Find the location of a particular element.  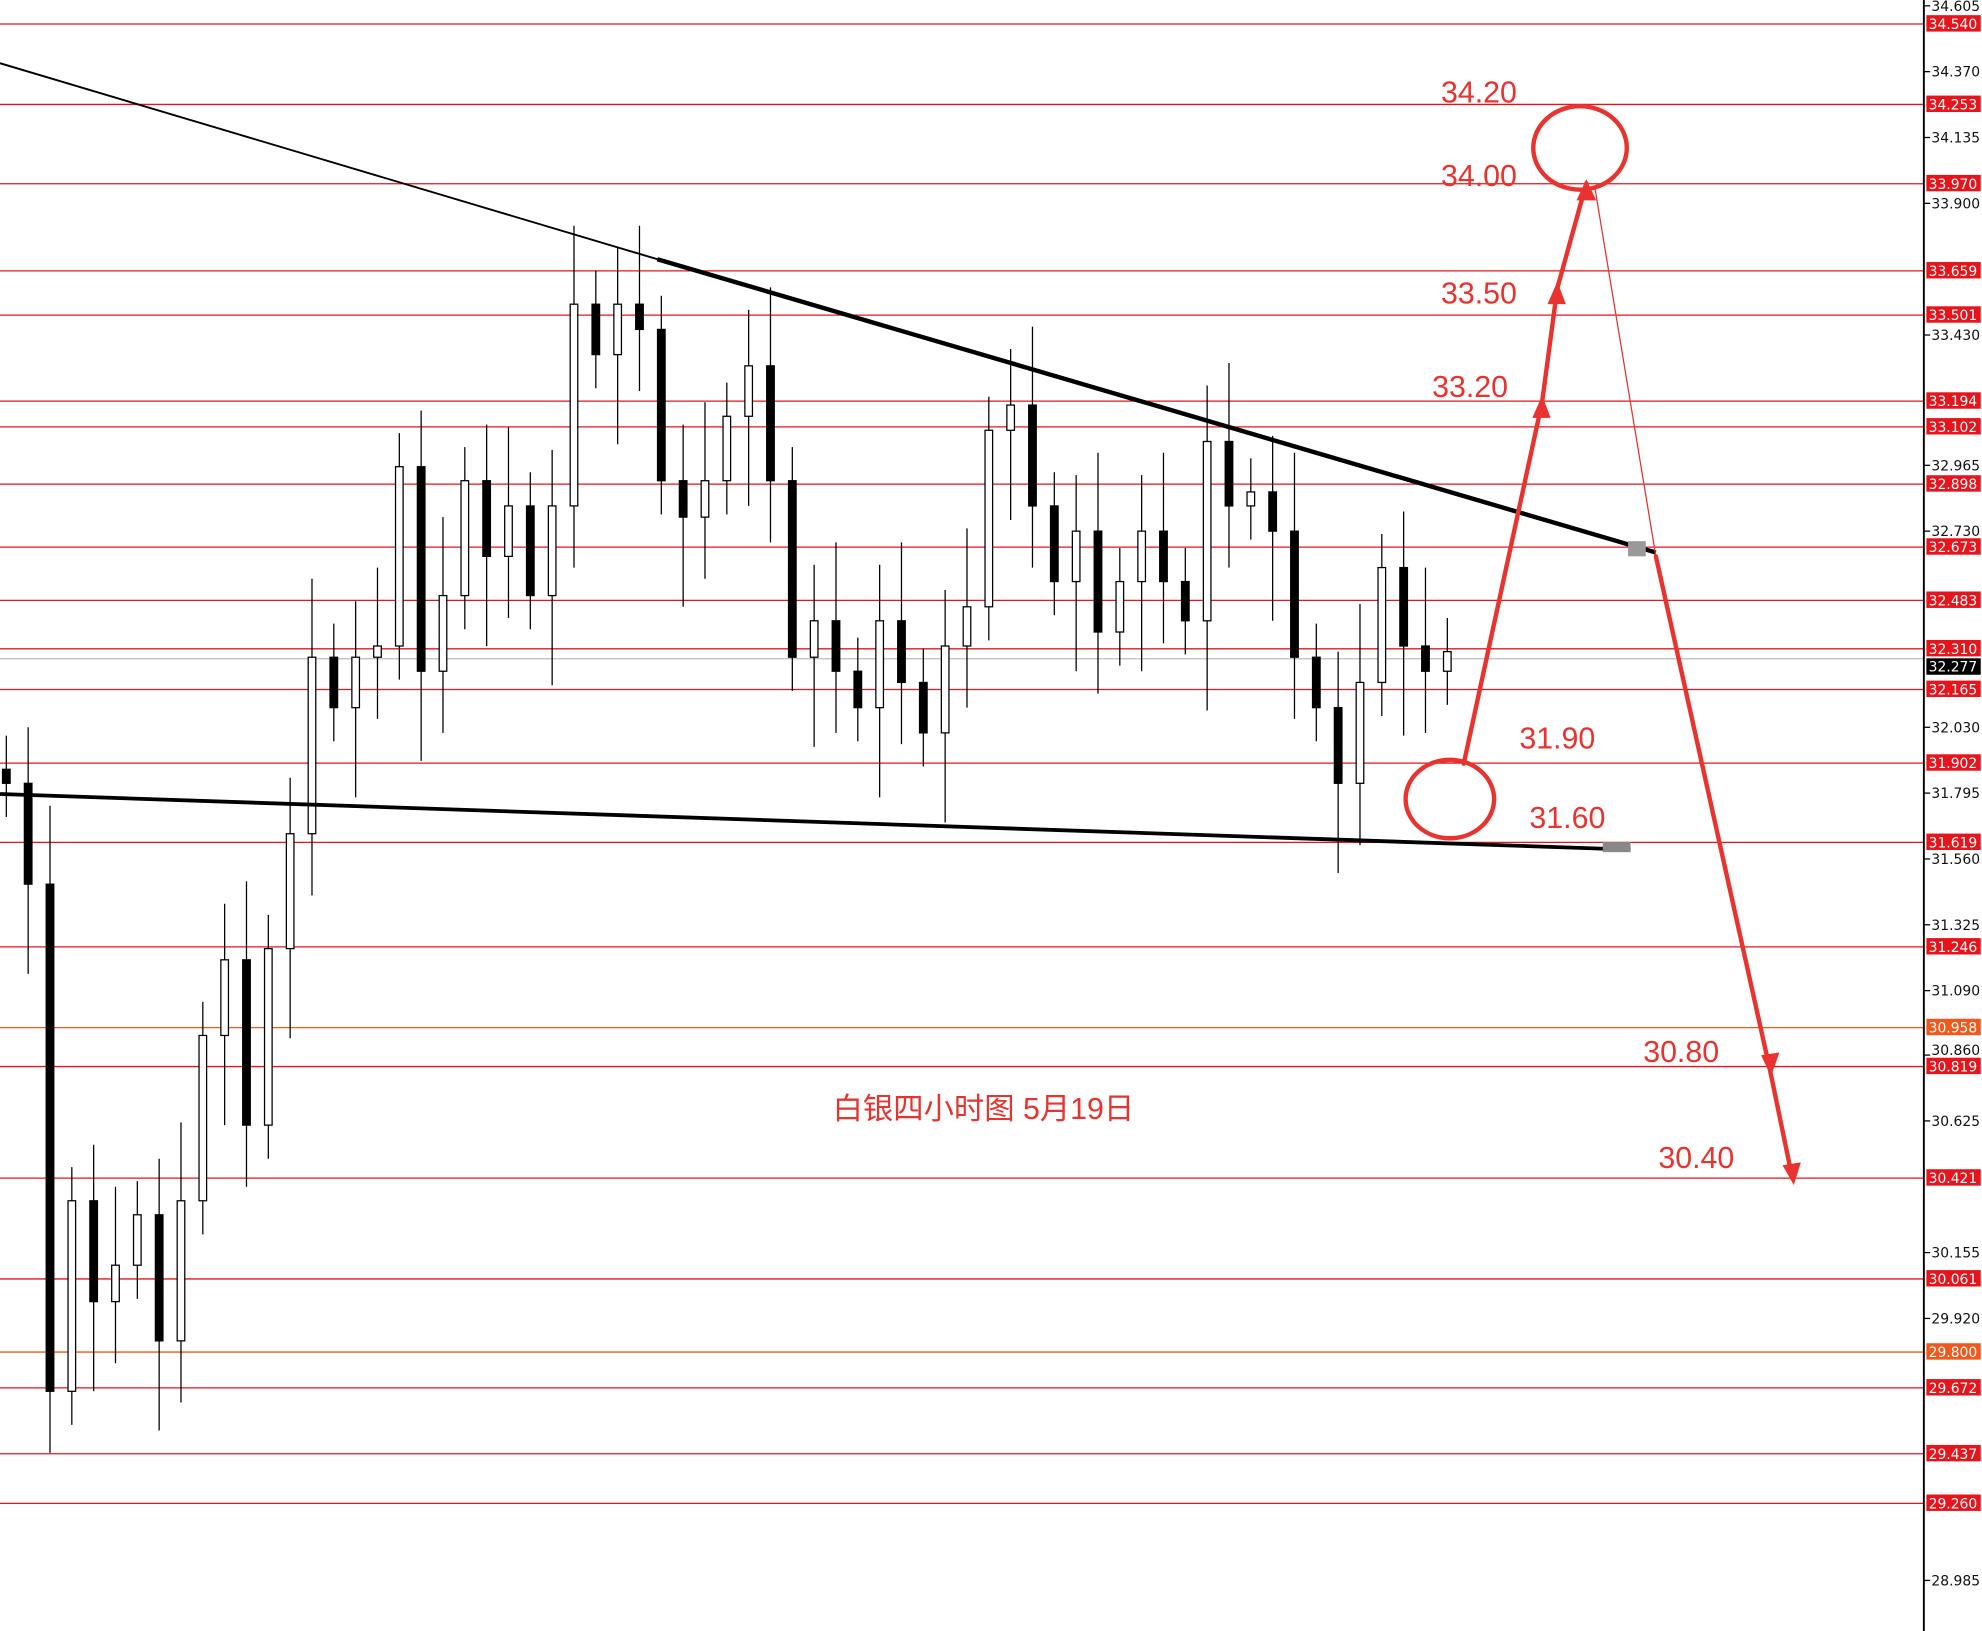

level-label: 30.061 is located at coordinates (1953, 1280).